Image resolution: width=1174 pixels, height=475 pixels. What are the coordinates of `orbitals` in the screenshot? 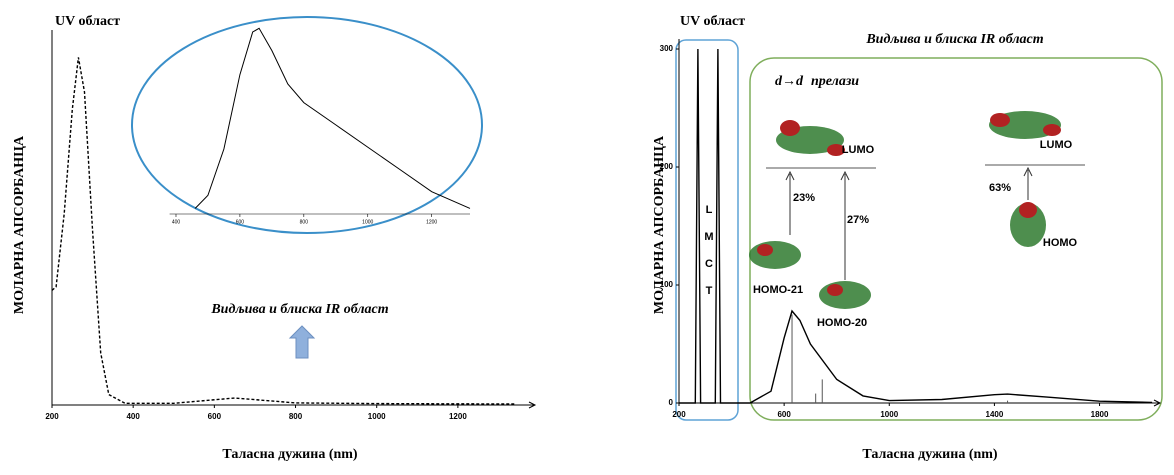 It's located at (917, 210).